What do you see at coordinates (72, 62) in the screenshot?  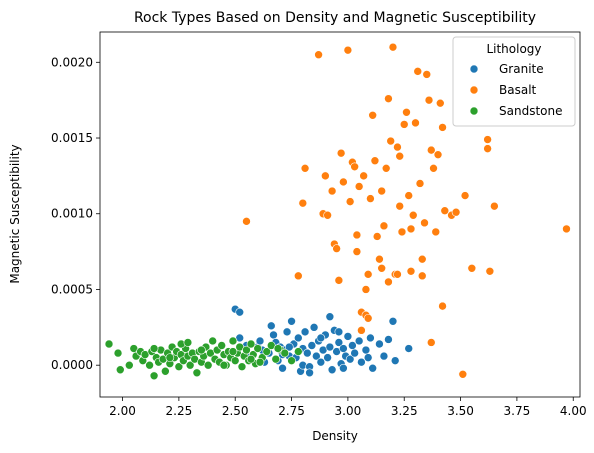 I see `y-tick-label: 0.0020` at bounding box center [72, 62].